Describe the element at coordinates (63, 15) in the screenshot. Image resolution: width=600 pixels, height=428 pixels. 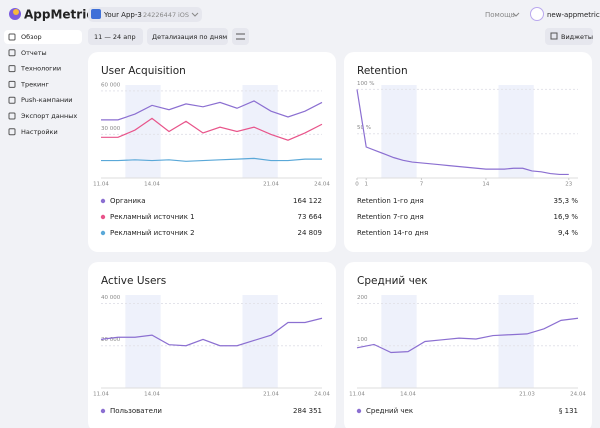
I see `logo: AppMetrica` at that location.